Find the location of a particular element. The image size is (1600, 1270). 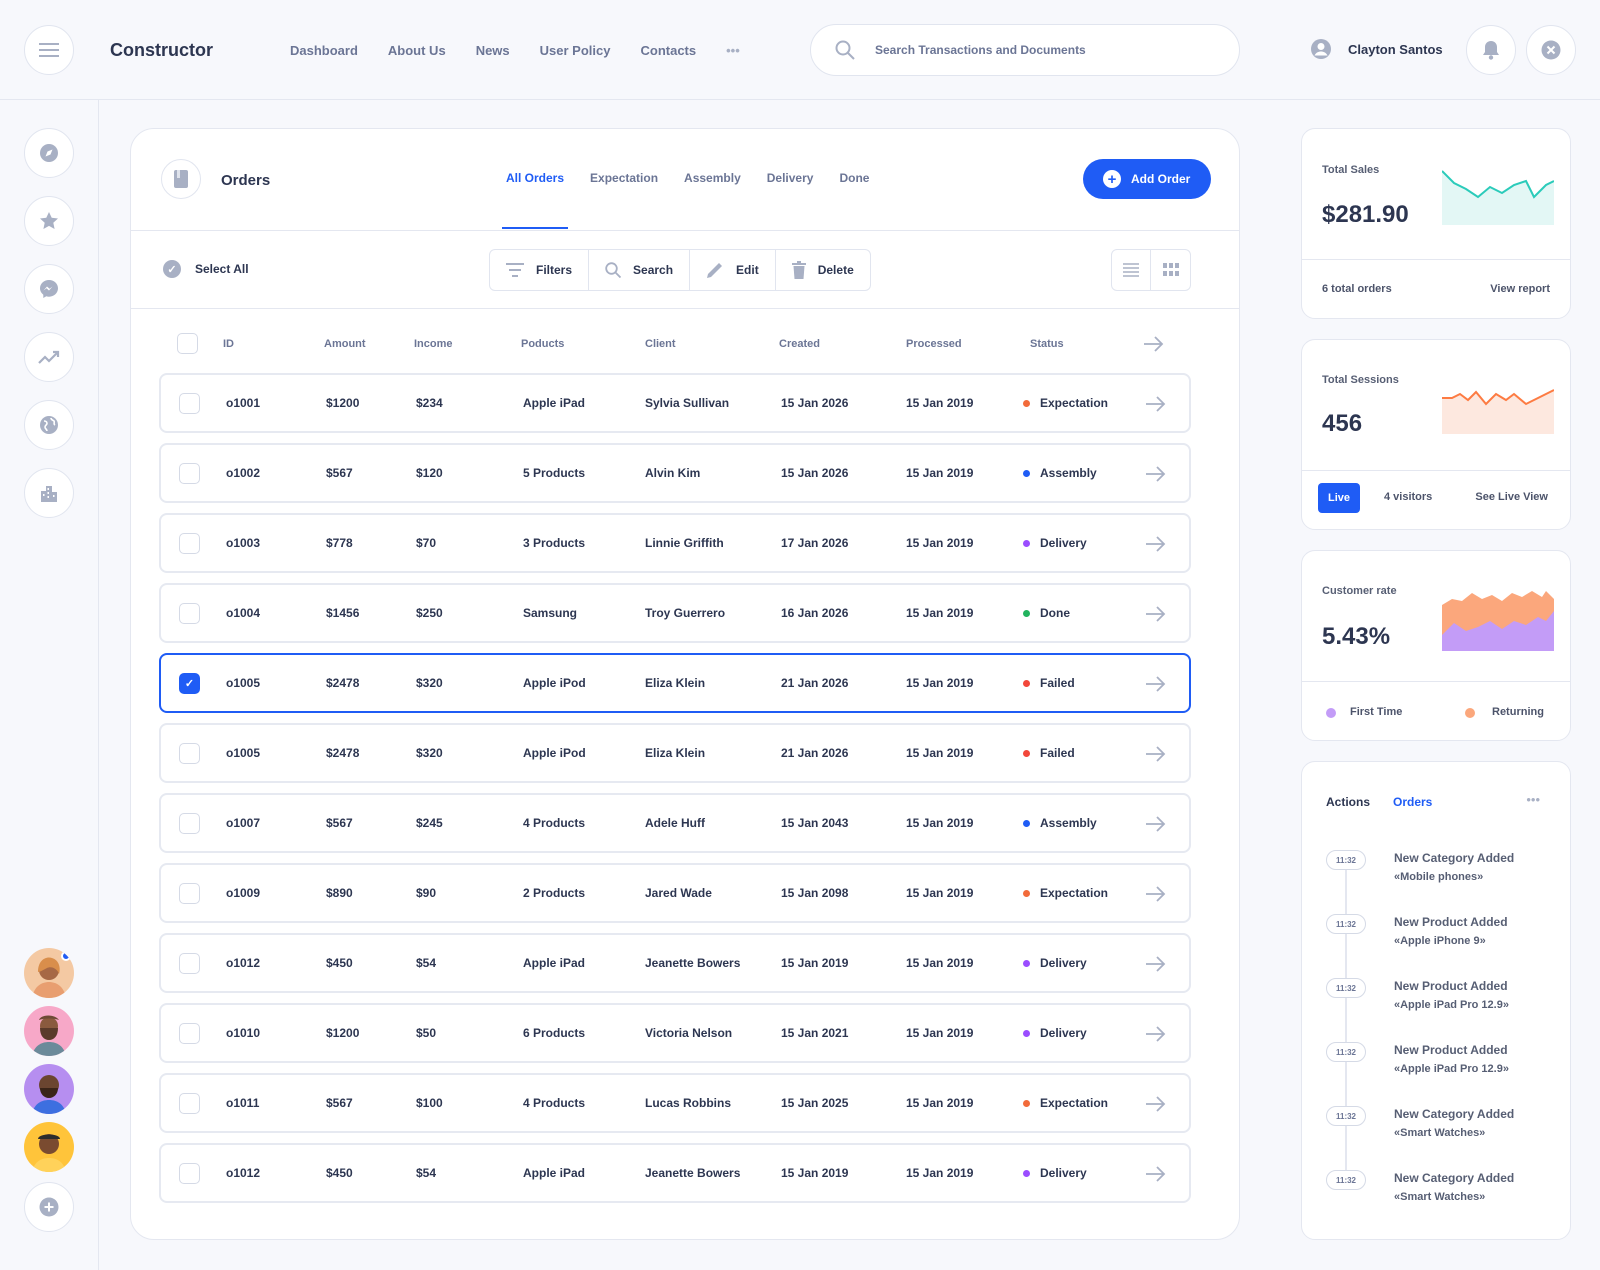

divider is located at coordinates (1436, 470).